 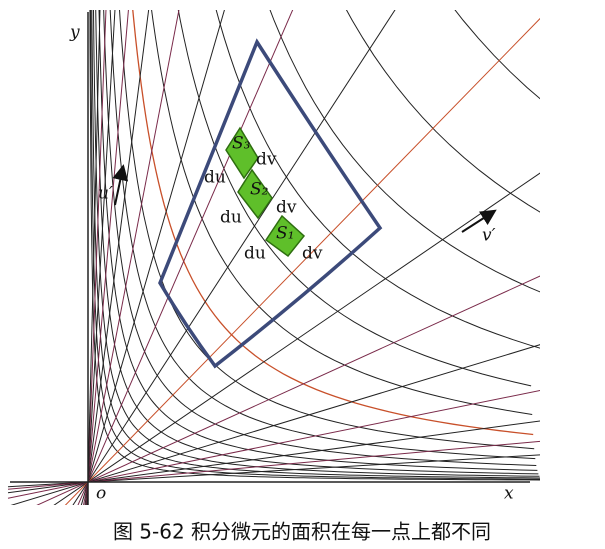 What do you see at coordinates (489, 236) in the screenshot?
I see `v-label: v′` at bounding box center [489, 236].